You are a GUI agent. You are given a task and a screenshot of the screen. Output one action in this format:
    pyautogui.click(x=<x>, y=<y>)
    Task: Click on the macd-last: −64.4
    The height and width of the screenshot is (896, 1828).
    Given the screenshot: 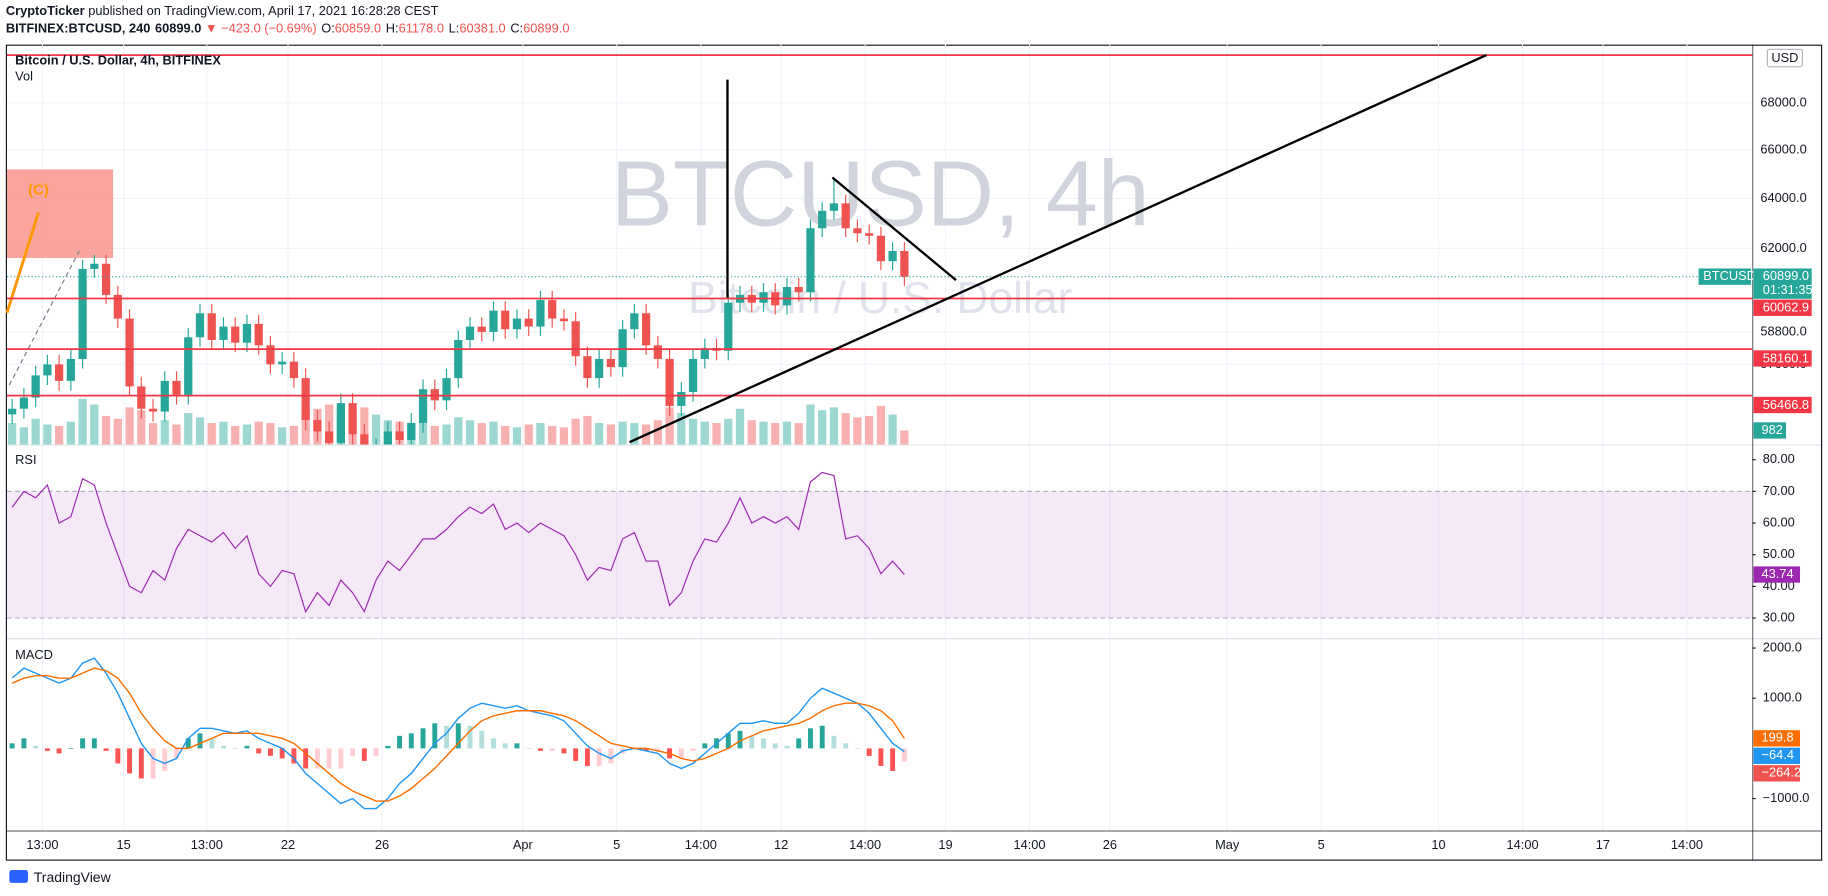 What is the action you would take?
    pyautogui.click(x=1778, y=754)
    